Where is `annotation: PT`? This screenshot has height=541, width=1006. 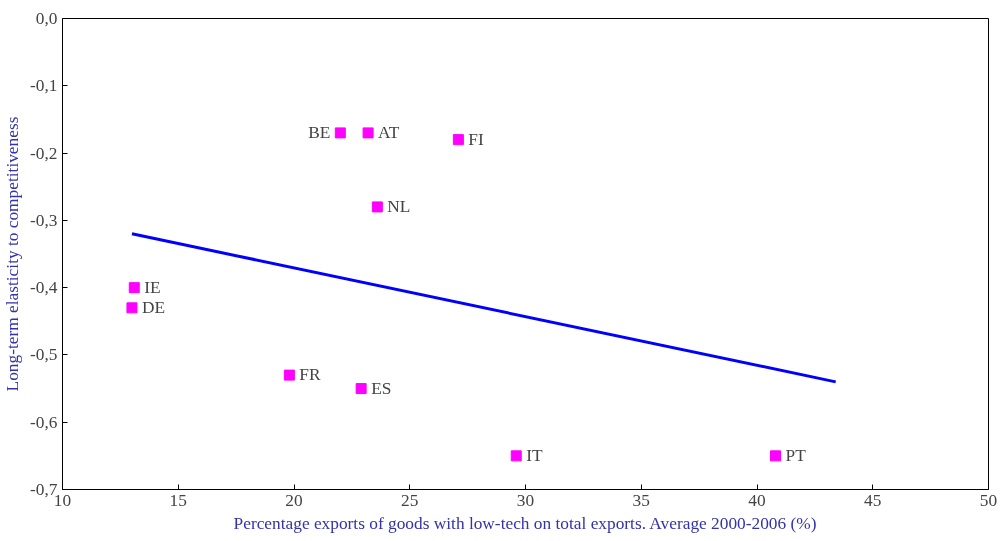 annotation: PT is located at coordinates (796, 455).